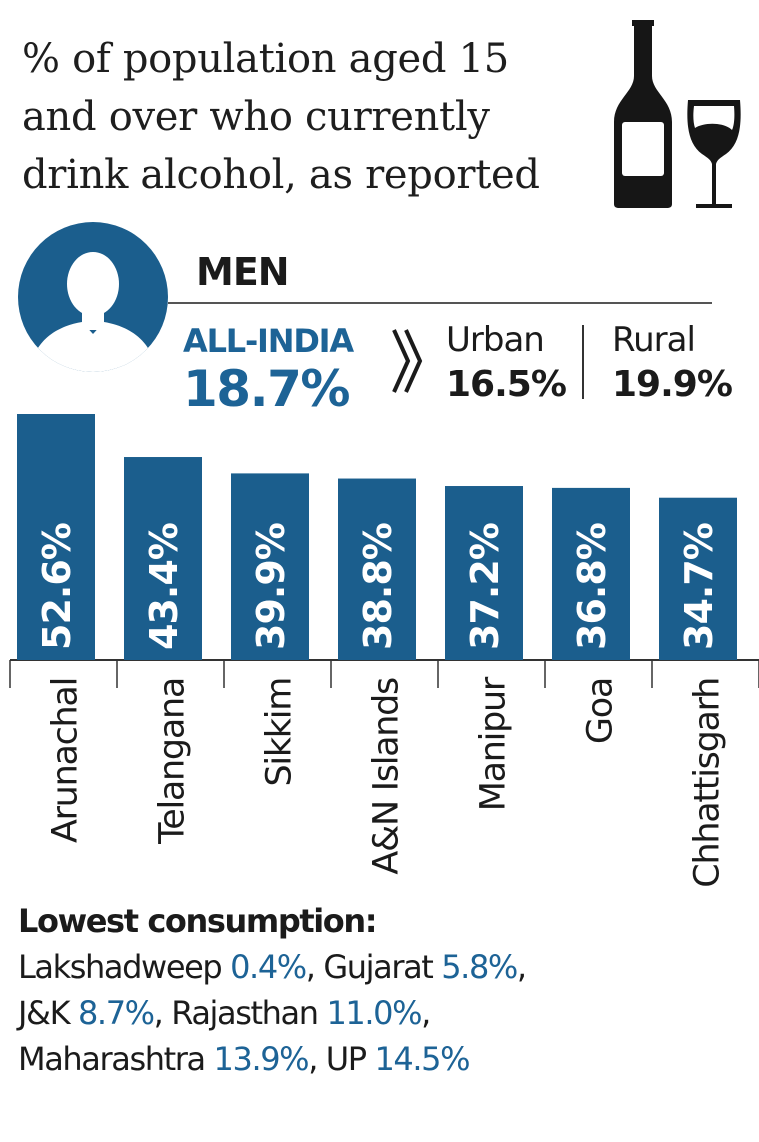 Image resolution: width=759 pixels, height=1142 pixels. I want to click on bar-value-label: 43.4%, so click(164, 586).